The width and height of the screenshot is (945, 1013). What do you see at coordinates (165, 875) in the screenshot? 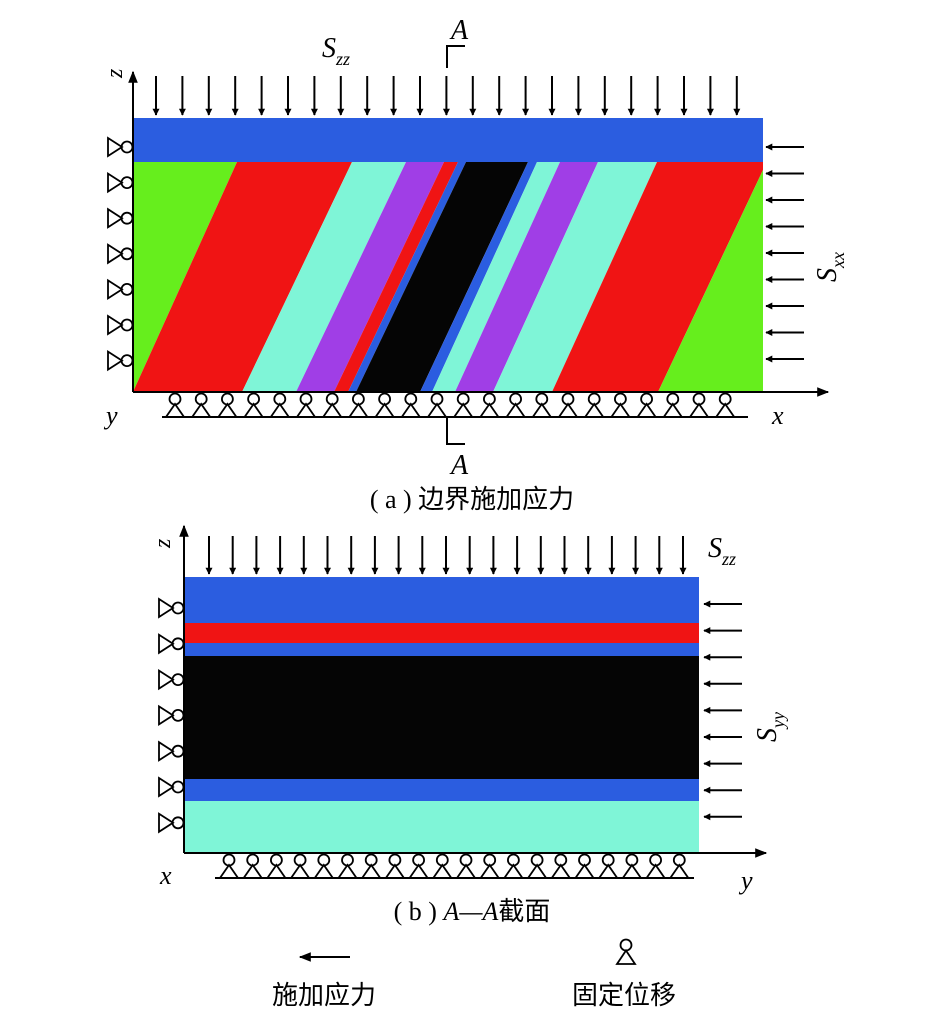
I see `panel-b-x-label: x` at bounding box center [165, 875].